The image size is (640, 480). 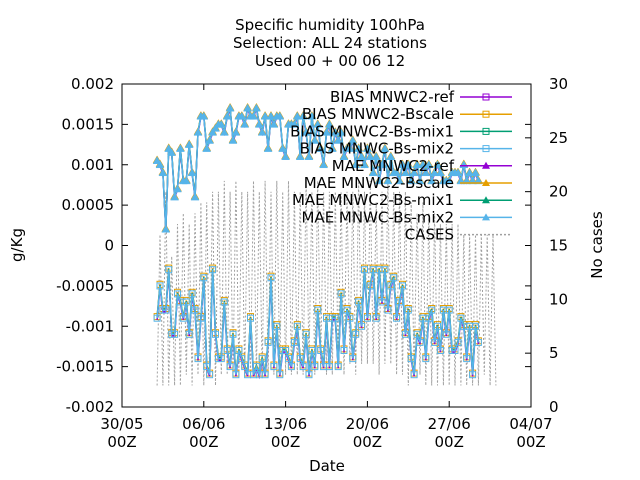 I want to click on y-tick-label-6: 0.001, so click(x=92, y=165).